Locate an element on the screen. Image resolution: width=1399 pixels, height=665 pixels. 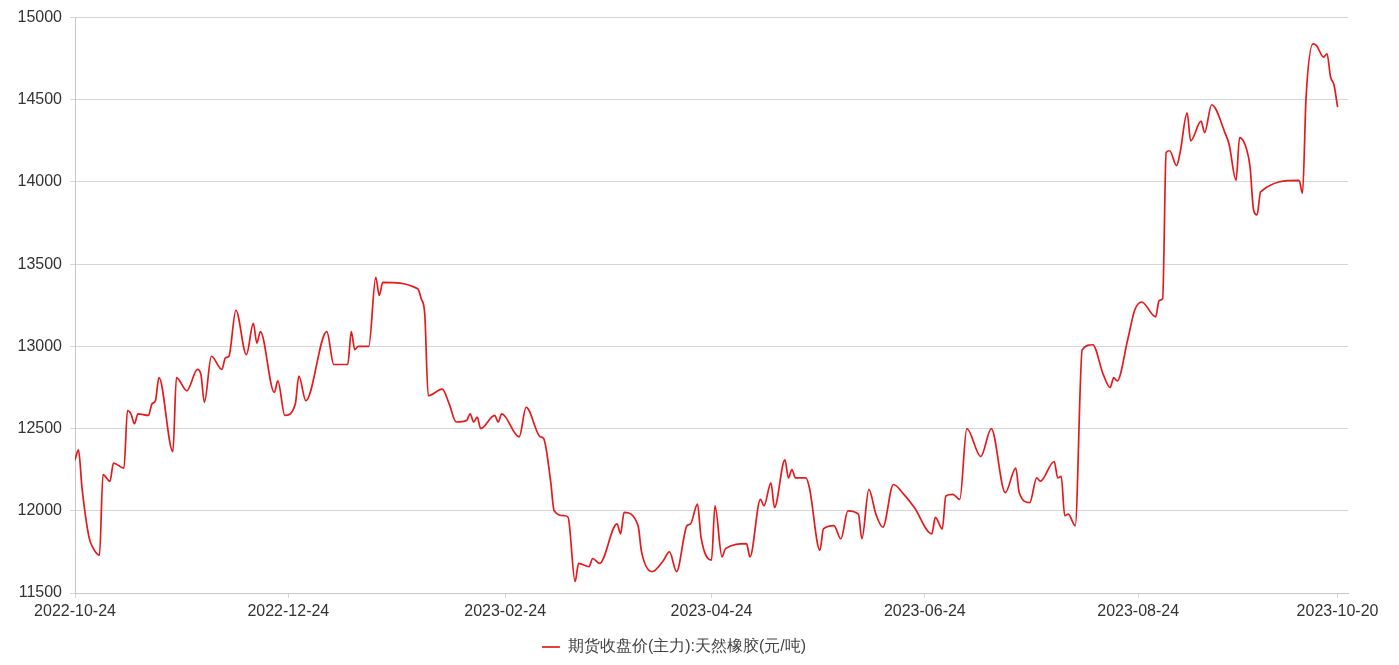
y-tick-label: 11500 is located at coordinates (40, 592).